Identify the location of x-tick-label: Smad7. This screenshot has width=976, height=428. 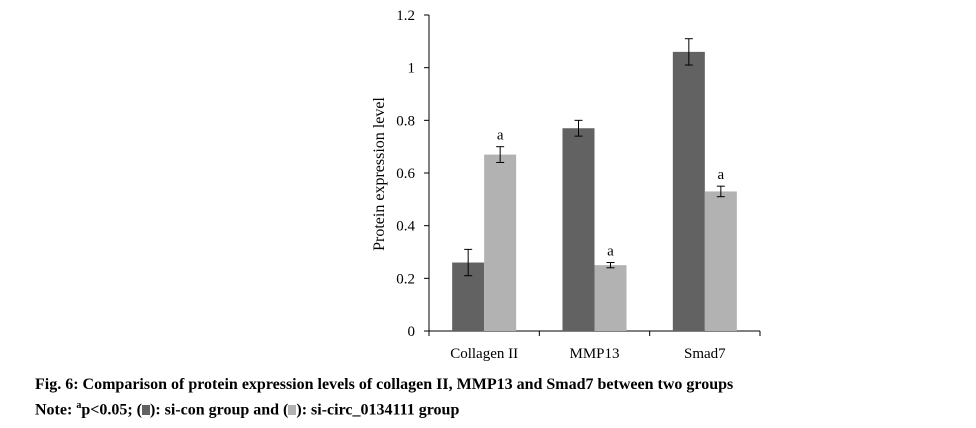
(705, 354).